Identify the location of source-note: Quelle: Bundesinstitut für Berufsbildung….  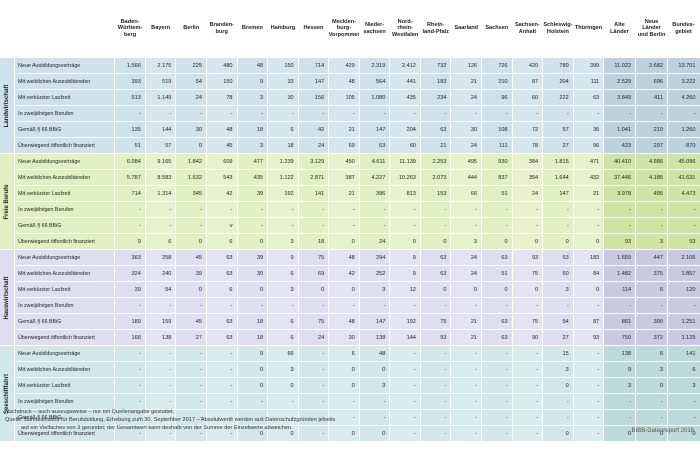
(170, 420).